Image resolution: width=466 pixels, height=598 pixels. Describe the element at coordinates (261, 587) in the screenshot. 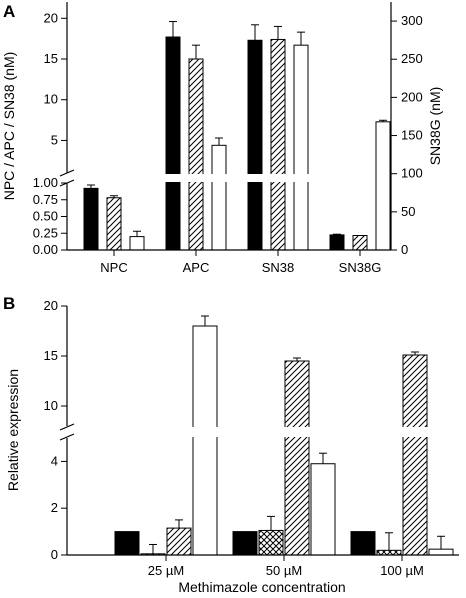

I see `panel-b-x-axis-title: Methimazole concentration` at that location.